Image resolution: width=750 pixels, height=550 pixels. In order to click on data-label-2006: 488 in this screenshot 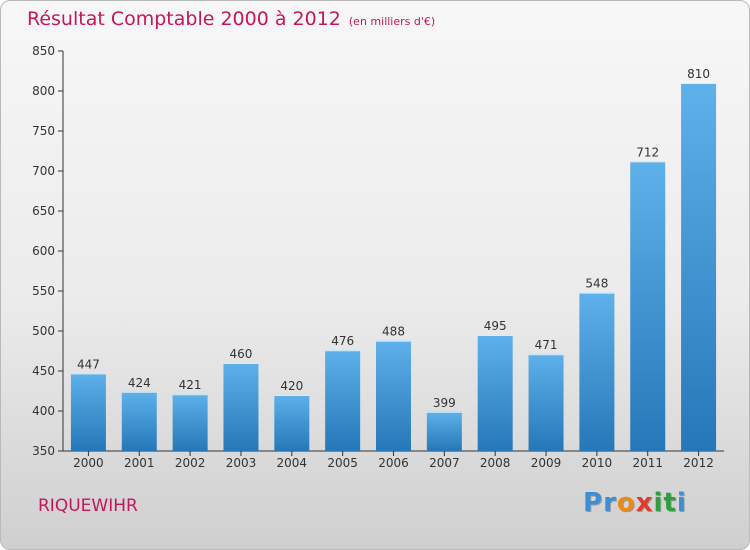, I will do `click(393, 332)`.